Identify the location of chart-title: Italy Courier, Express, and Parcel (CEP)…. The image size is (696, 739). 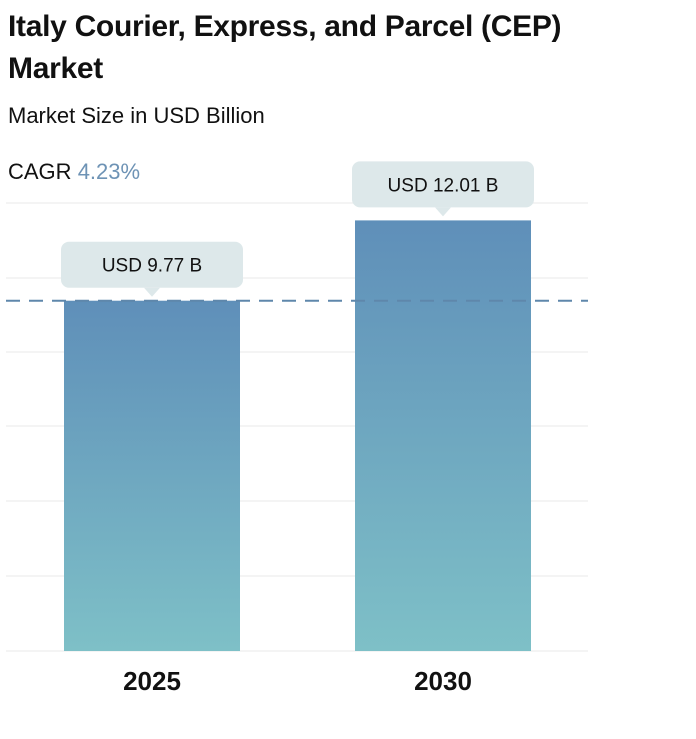
(285, 47).